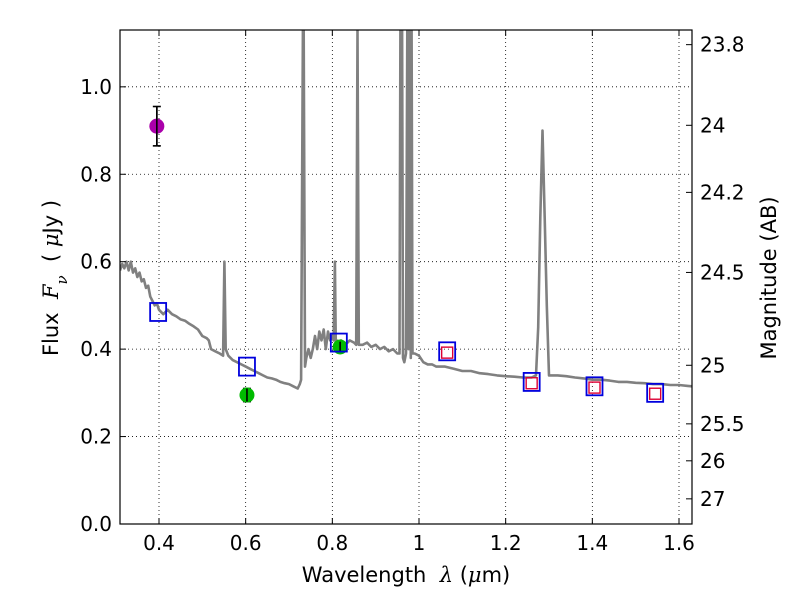 The image size is (800, 600). What do you see at coordinates (62, 279) in the screenshot?
I see `y-axis-symbol-subscript: ν` at bounding box center [62, 279].